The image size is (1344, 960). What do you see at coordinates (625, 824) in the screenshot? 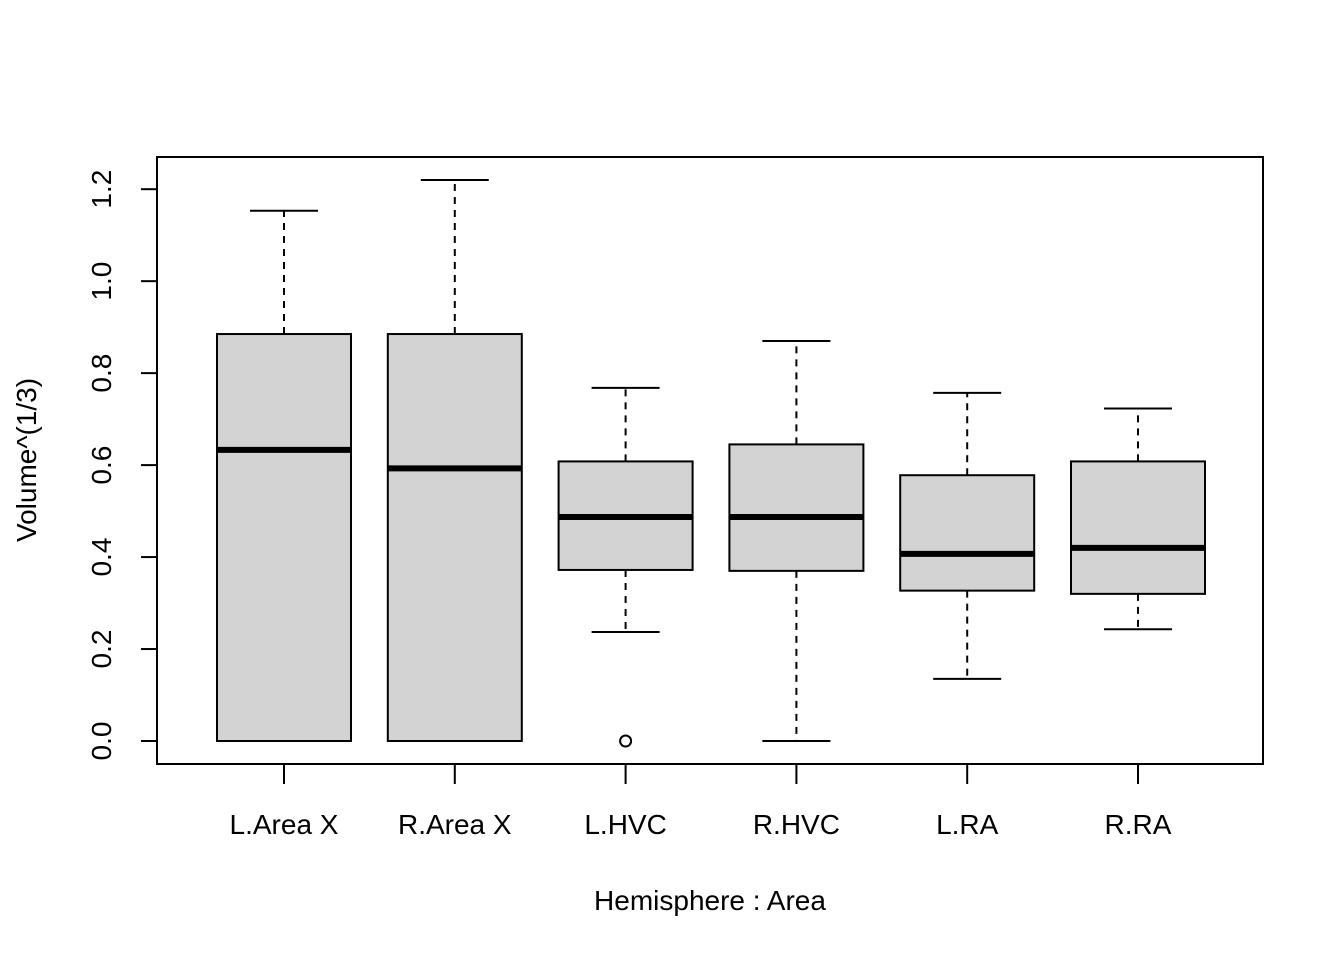
I see `x-tick-label: L.HVC` at bounding box center [625, 824].